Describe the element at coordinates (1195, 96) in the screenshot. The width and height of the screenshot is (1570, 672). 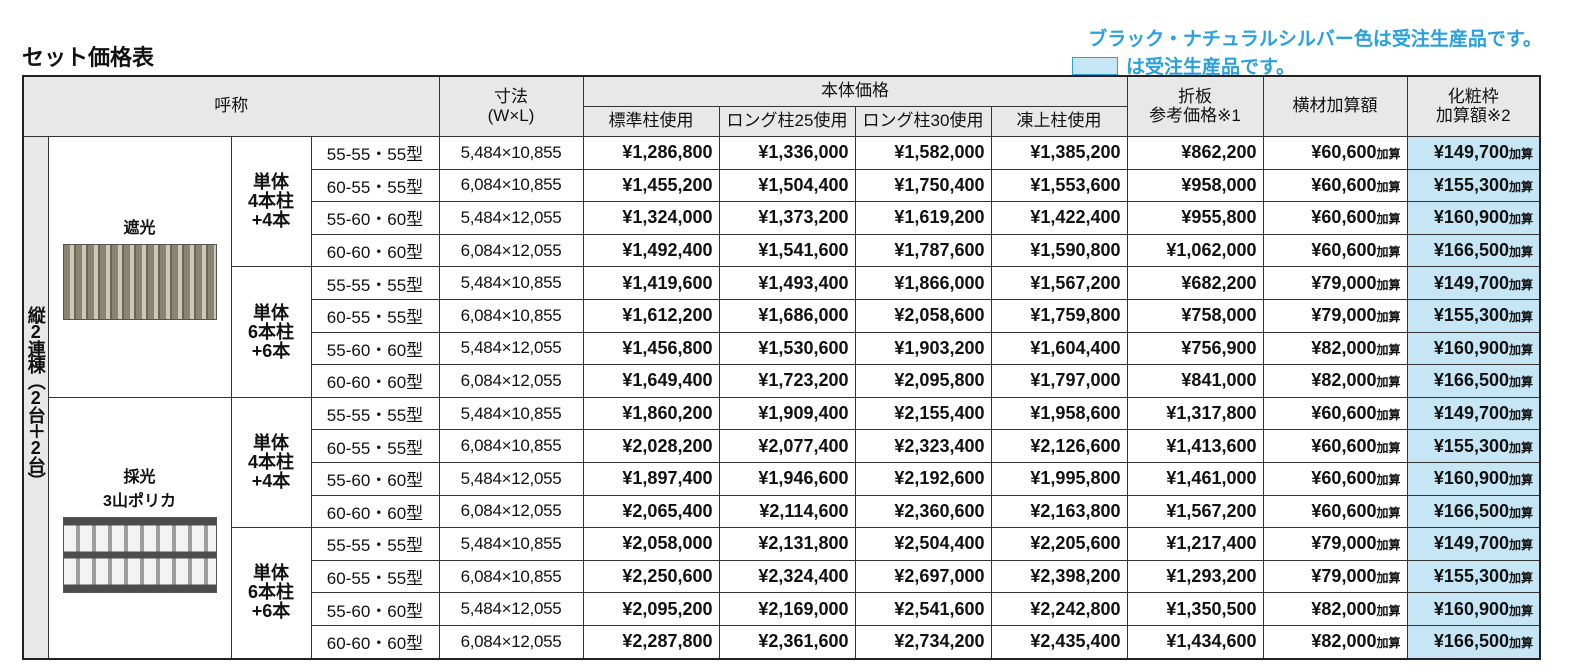
I see `text: 折板` at that location.